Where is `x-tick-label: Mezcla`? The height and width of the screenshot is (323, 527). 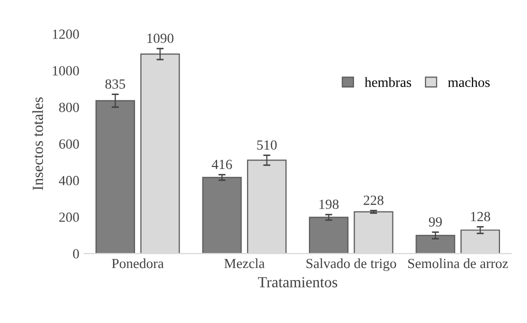
x-tick-label: Mezcla is located at coordinates (244, 263).